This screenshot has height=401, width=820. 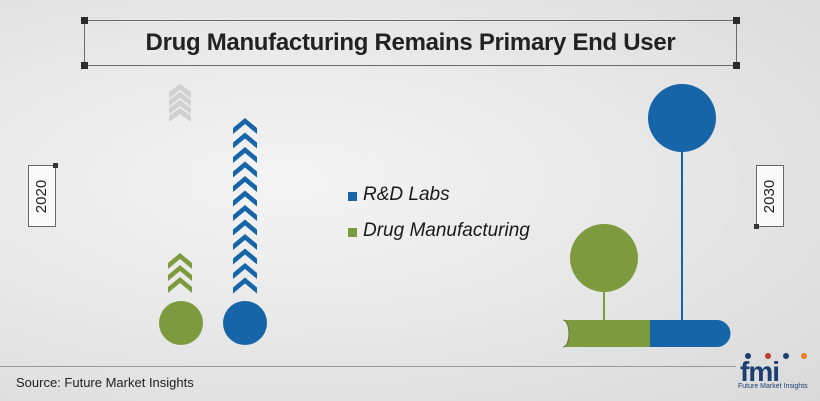 What do you see at coordinates (181, 323) in the screenshot?
I see `bubble-drug-manufacturing-2020` at bounding box center [181, 323].